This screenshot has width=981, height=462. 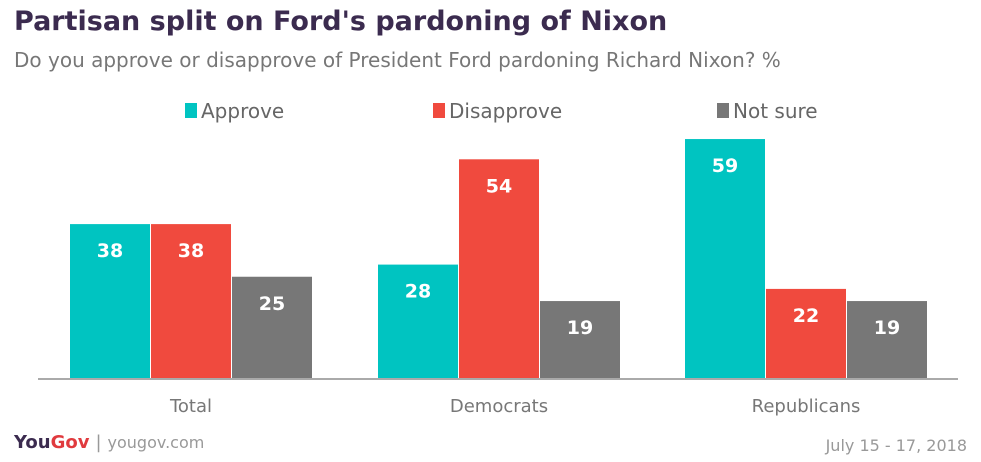 I want to click on yougov-logo: YouGov | yougov.com, so click(x=109, y=442).